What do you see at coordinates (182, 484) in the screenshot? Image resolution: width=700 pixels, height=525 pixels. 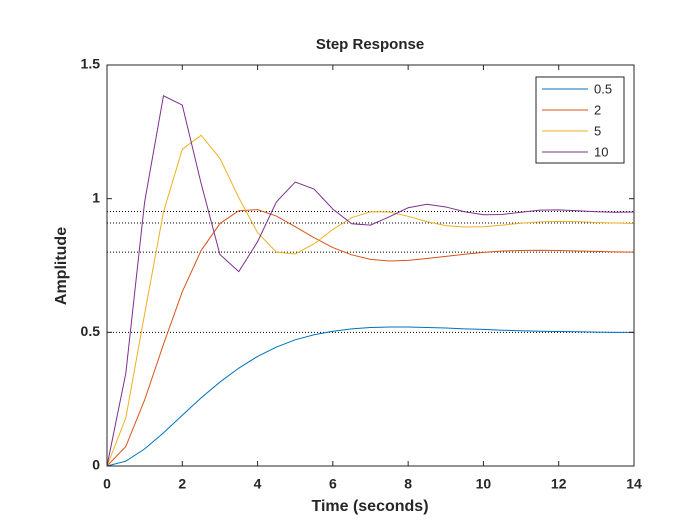 I see `x-tick-label: 2` at bounding box center [182, 484].